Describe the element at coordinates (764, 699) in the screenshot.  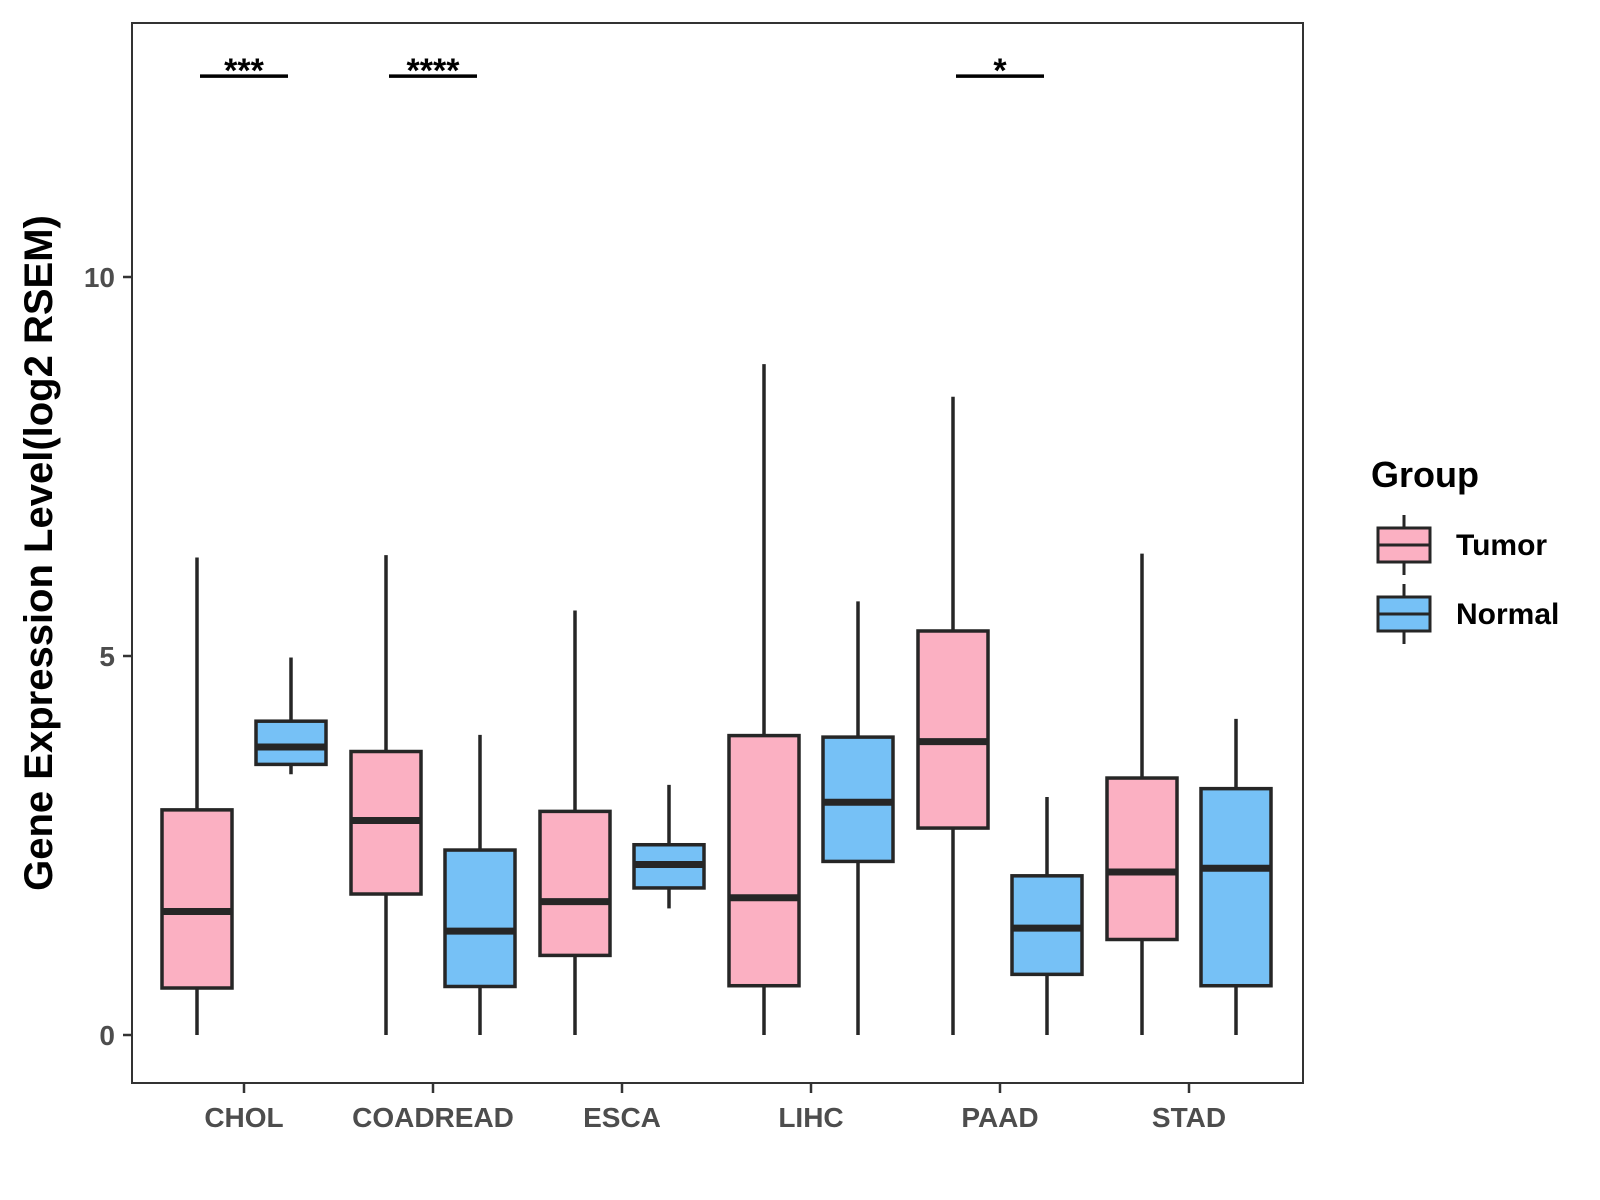
I see `box-tumor-lihc` at that location.